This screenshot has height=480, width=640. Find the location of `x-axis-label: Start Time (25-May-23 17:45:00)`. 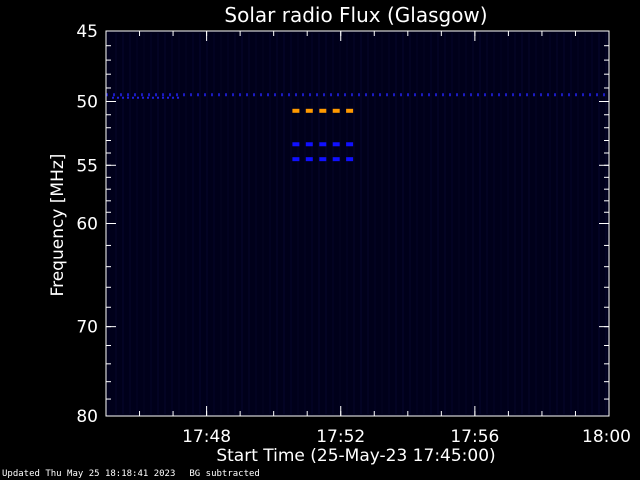

x-axis-label: Start Time (25-May-23 17:45:00) is located at coordinates (355, 456).